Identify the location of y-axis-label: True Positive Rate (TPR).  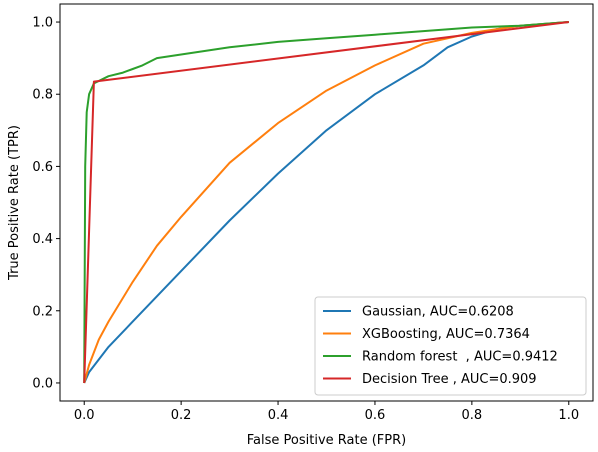
(14, 203).